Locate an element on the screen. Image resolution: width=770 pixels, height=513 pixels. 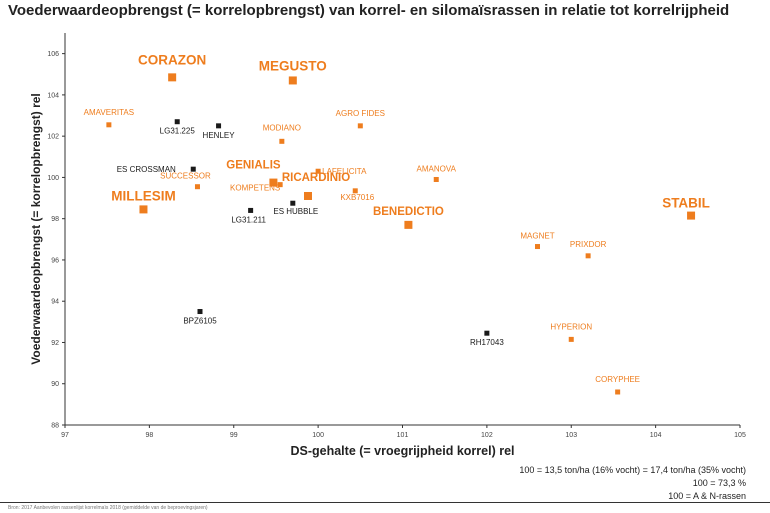
footer-divider is located at coordinates (385, 502).